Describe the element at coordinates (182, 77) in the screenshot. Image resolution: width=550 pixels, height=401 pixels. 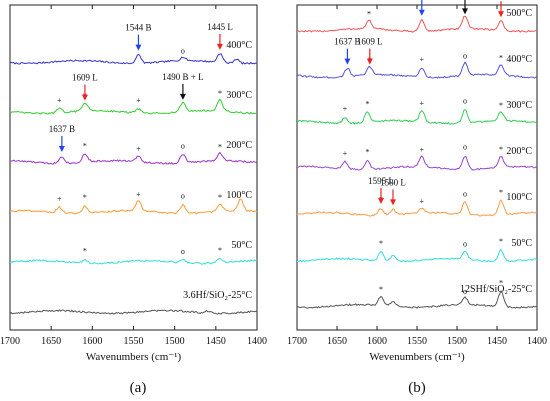
I see `annotation-label: 1490 B + L` at that location.